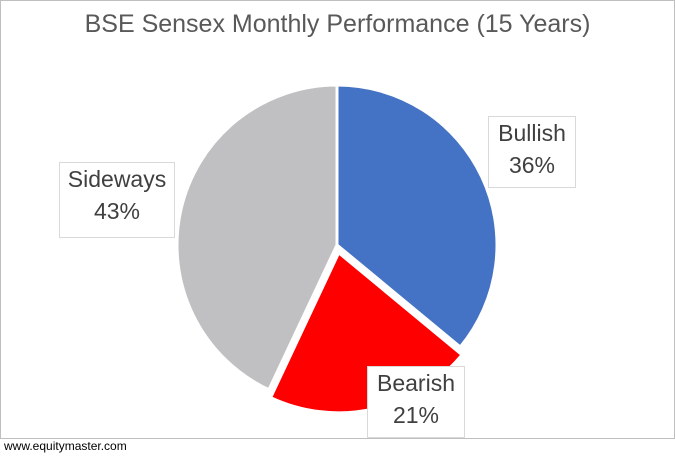 This screenshot has width=675, height=457. I want to click on slice-label-bearish: Bearish 21%, so click(416, 402).